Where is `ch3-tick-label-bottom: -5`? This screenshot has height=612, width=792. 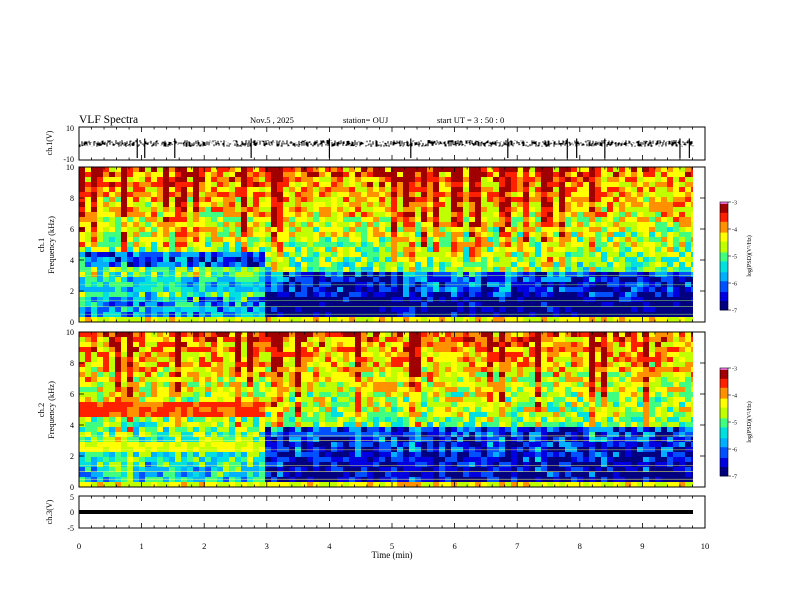
ch3-tick-label-bottom: -5 is located at coordinates (70, 528).